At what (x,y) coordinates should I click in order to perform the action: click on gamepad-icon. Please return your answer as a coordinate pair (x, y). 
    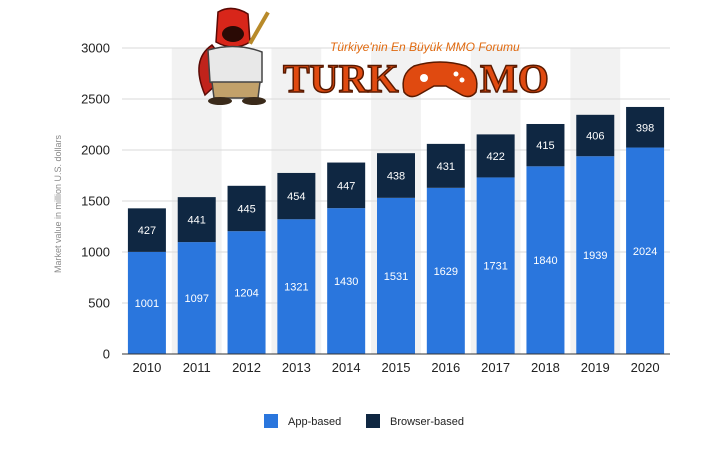
    Looking at the image, I should click on (440, 79).